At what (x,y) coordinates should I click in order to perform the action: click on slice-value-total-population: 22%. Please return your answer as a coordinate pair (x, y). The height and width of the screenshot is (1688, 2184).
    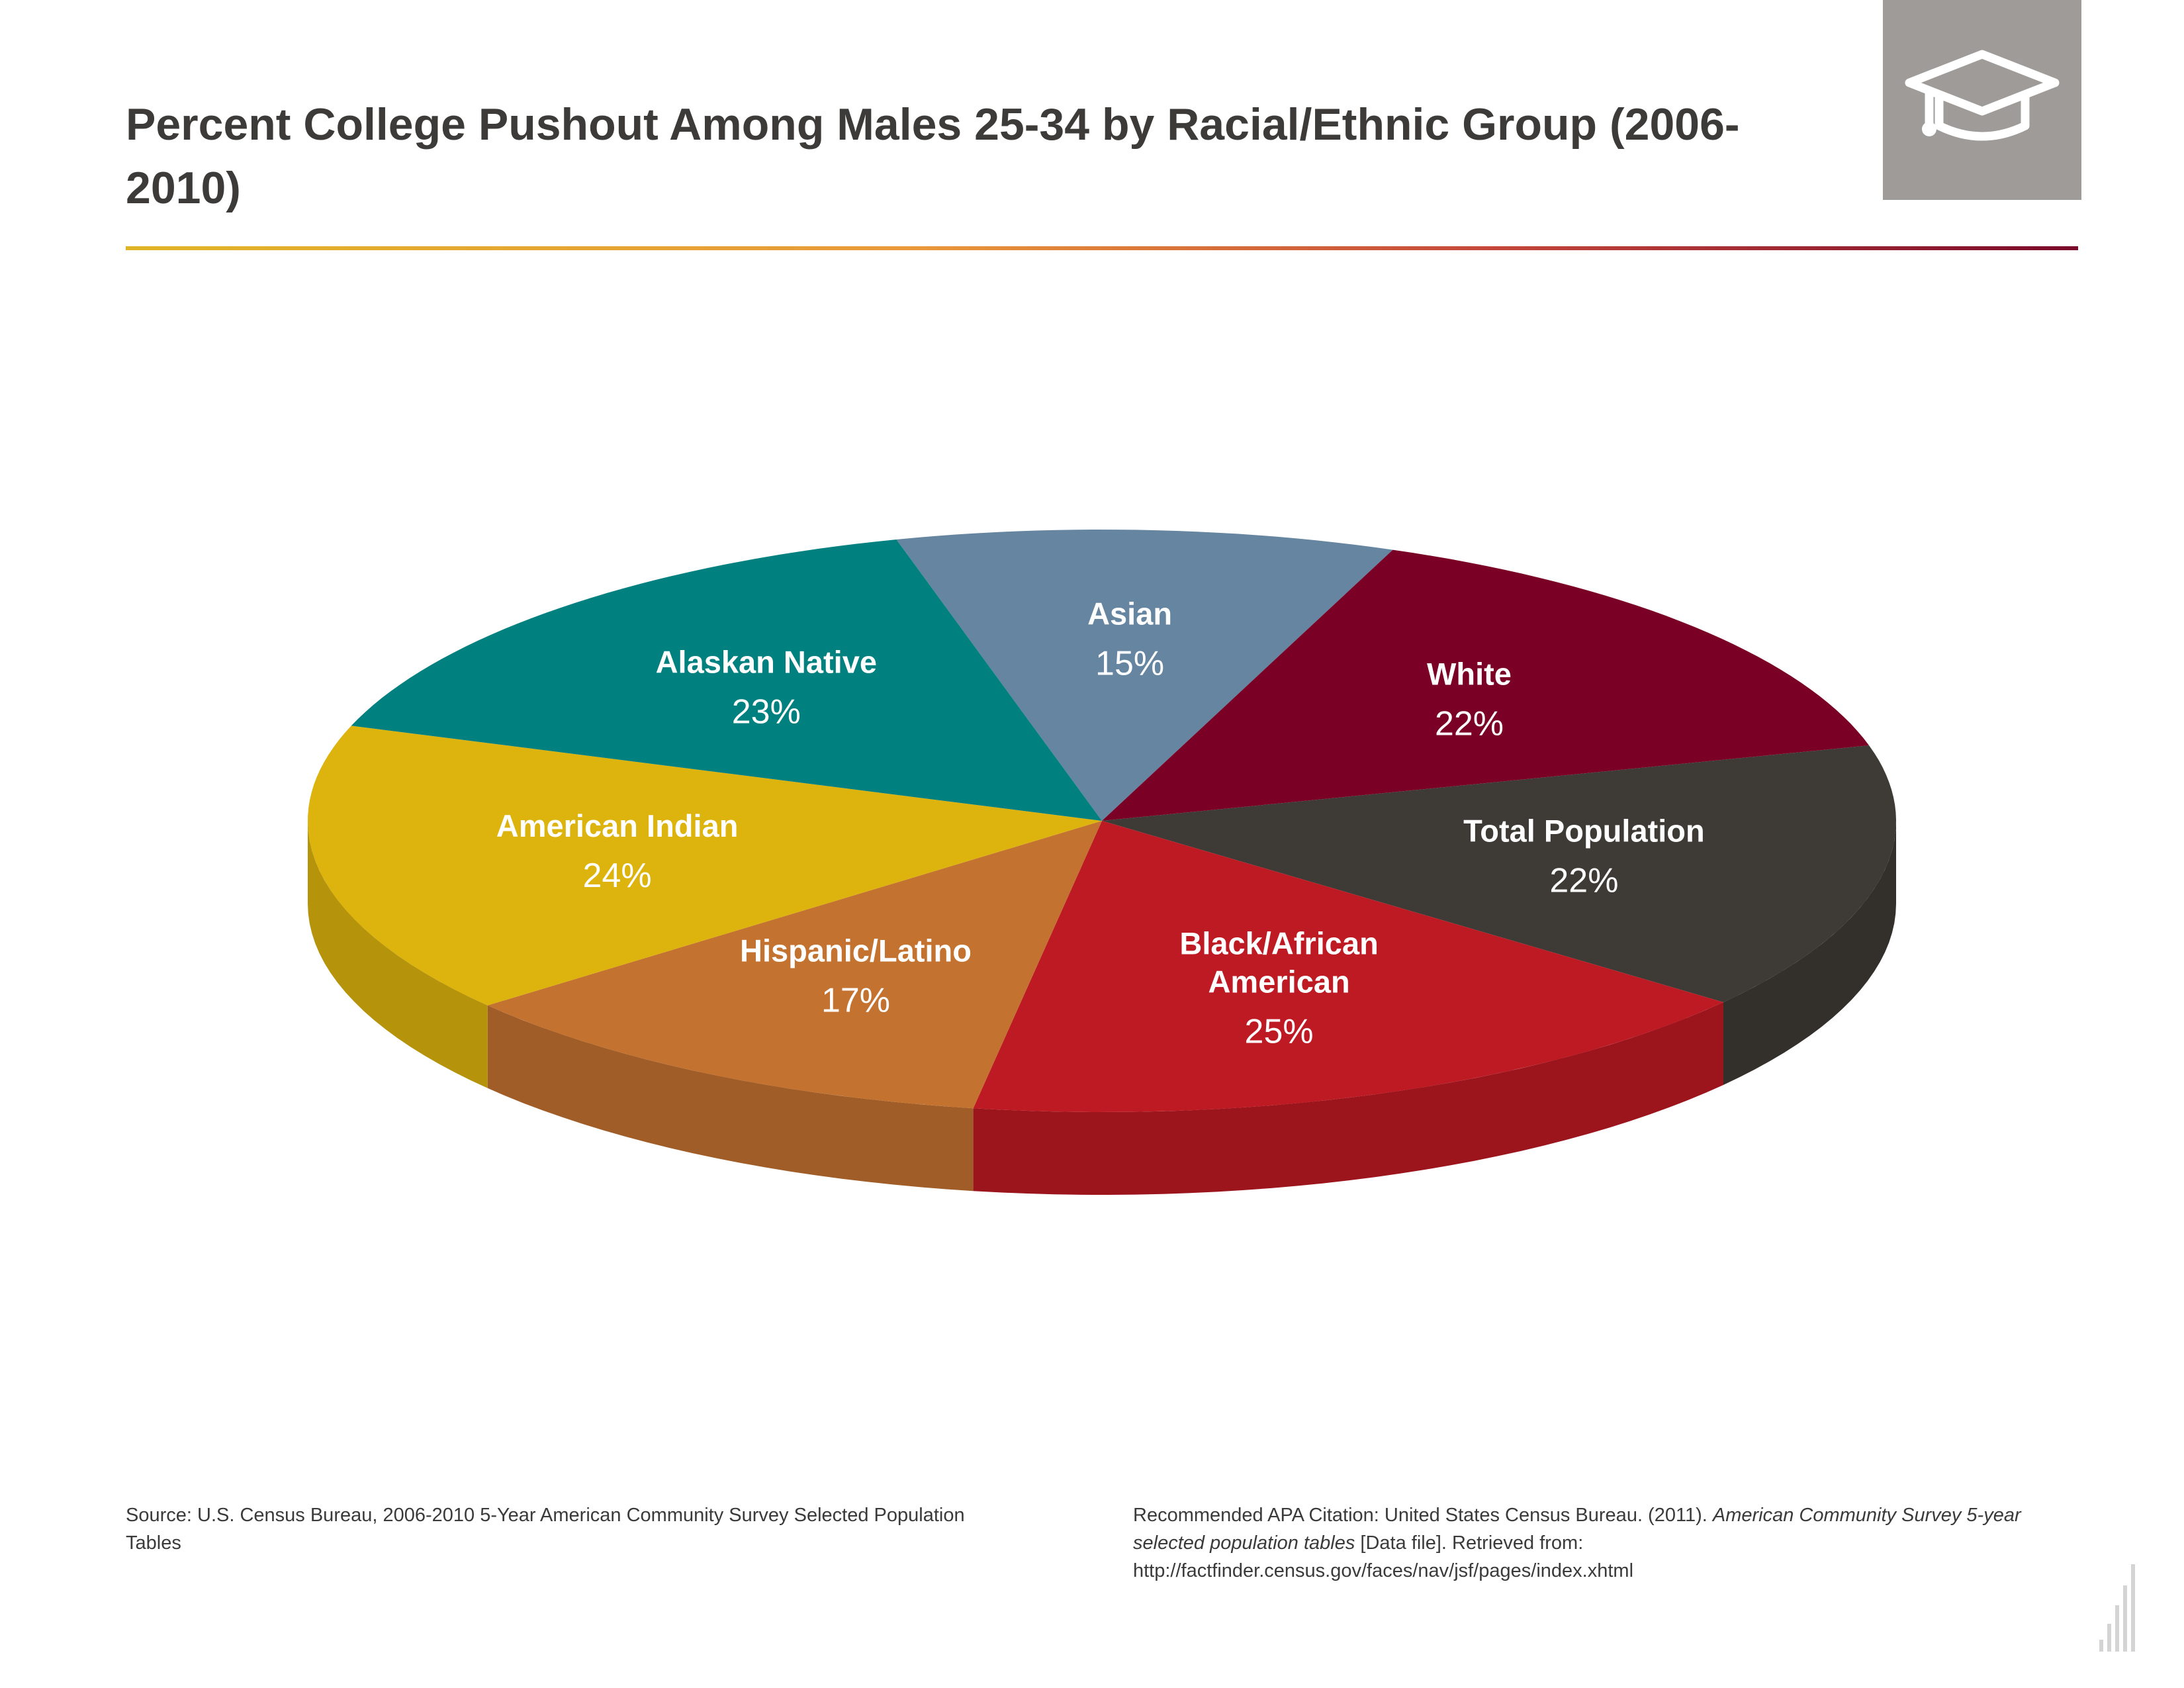
    Looking at the image, I should click on (1584, 881).